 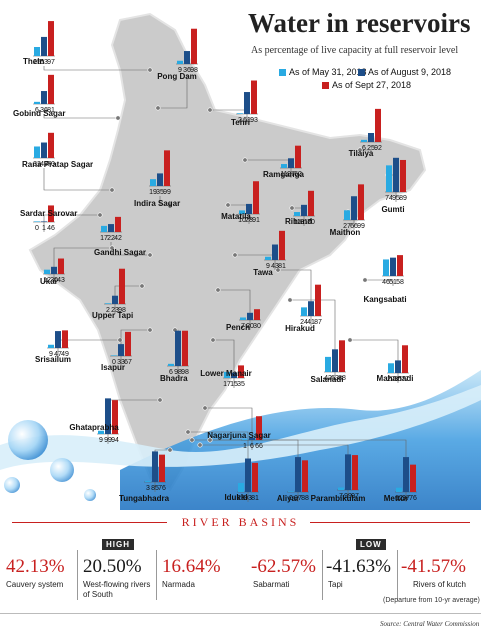 I want to click on bar-value-label: 81, so click(x=282, y=266).